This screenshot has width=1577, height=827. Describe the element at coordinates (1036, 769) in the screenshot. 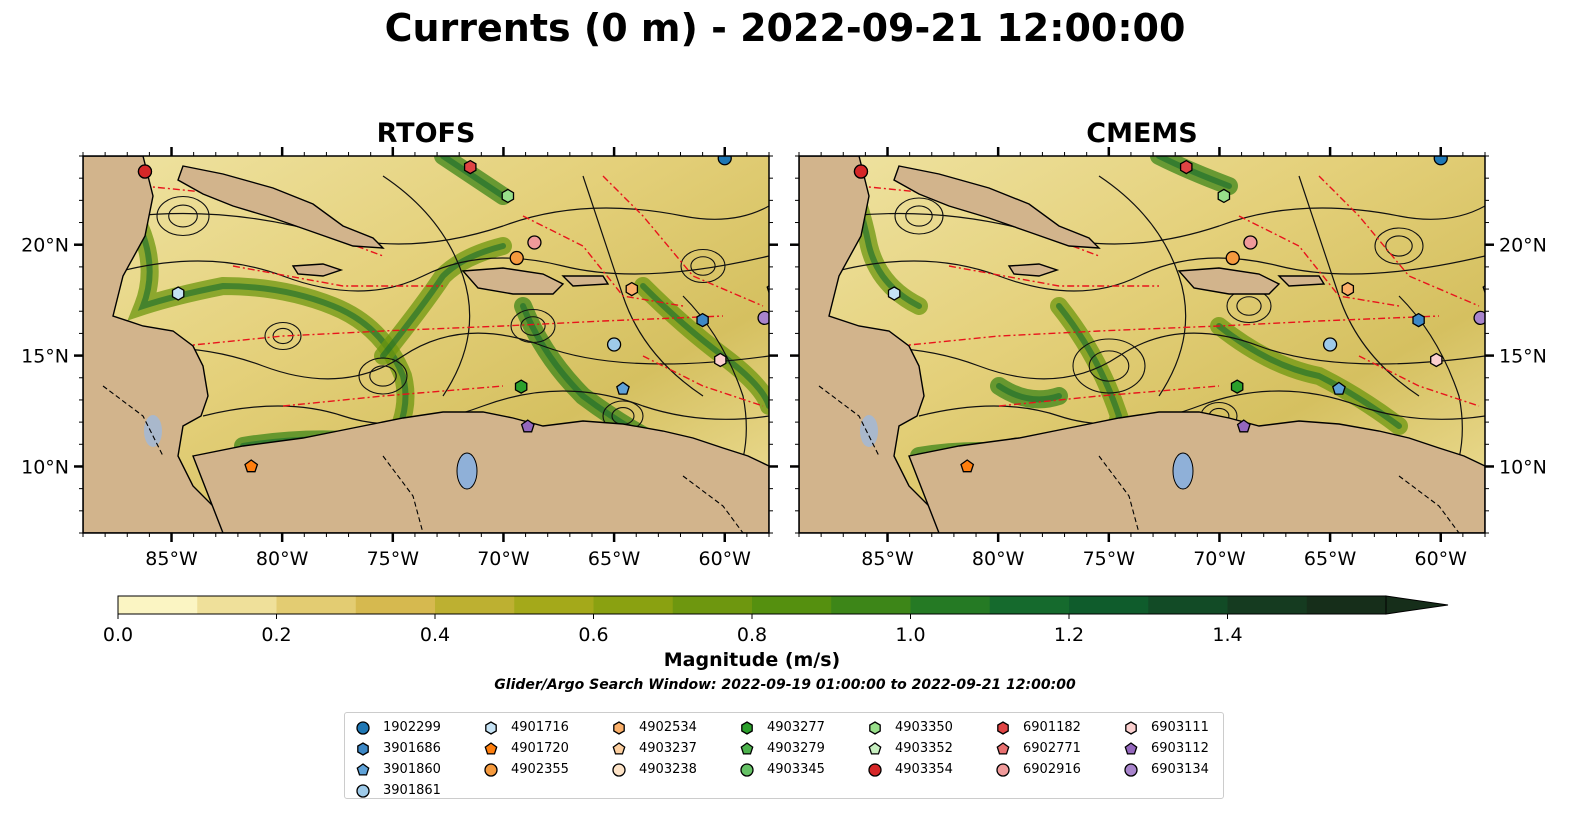

I see `legend-item: 6902916` at that location.